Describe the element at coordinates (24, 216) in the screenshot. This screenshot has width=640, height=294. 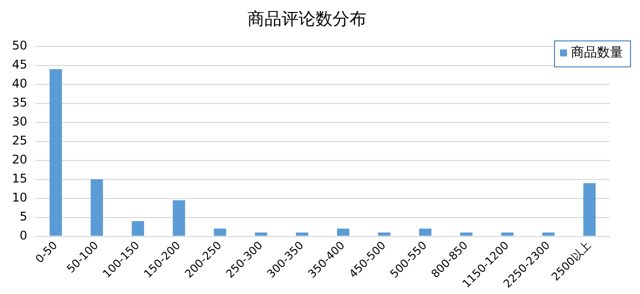
I see `y-tick-label: 5` at that location.